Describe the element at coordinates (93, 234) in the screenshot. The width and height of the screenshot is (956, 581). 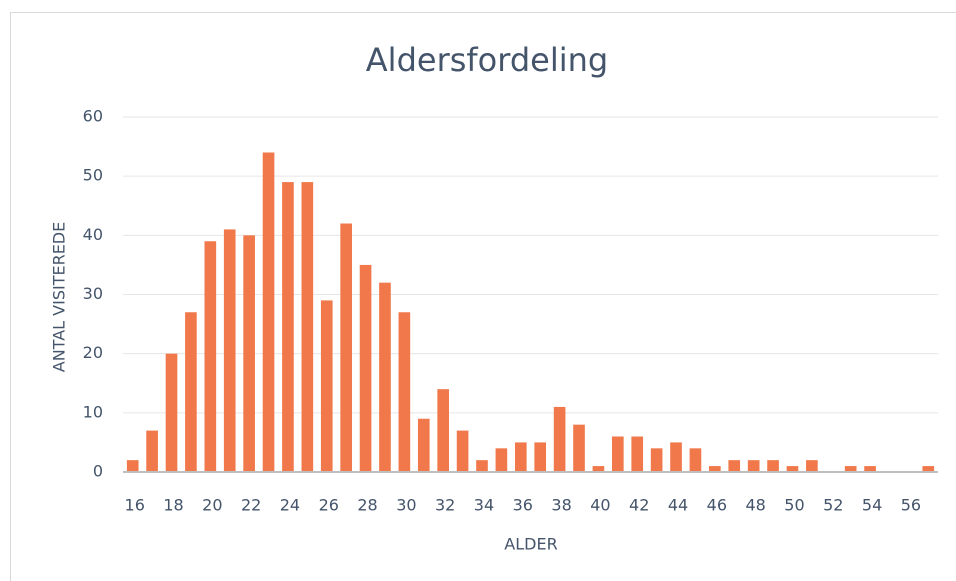
I see `y-tick-label: 40` at that location.